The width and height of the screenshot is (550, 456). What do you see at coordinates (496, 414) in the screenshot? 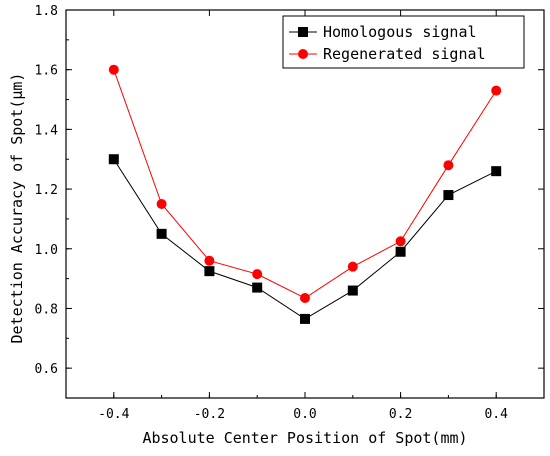
I see `x-tick-label: 0.4` at bounding box center [496, 414].